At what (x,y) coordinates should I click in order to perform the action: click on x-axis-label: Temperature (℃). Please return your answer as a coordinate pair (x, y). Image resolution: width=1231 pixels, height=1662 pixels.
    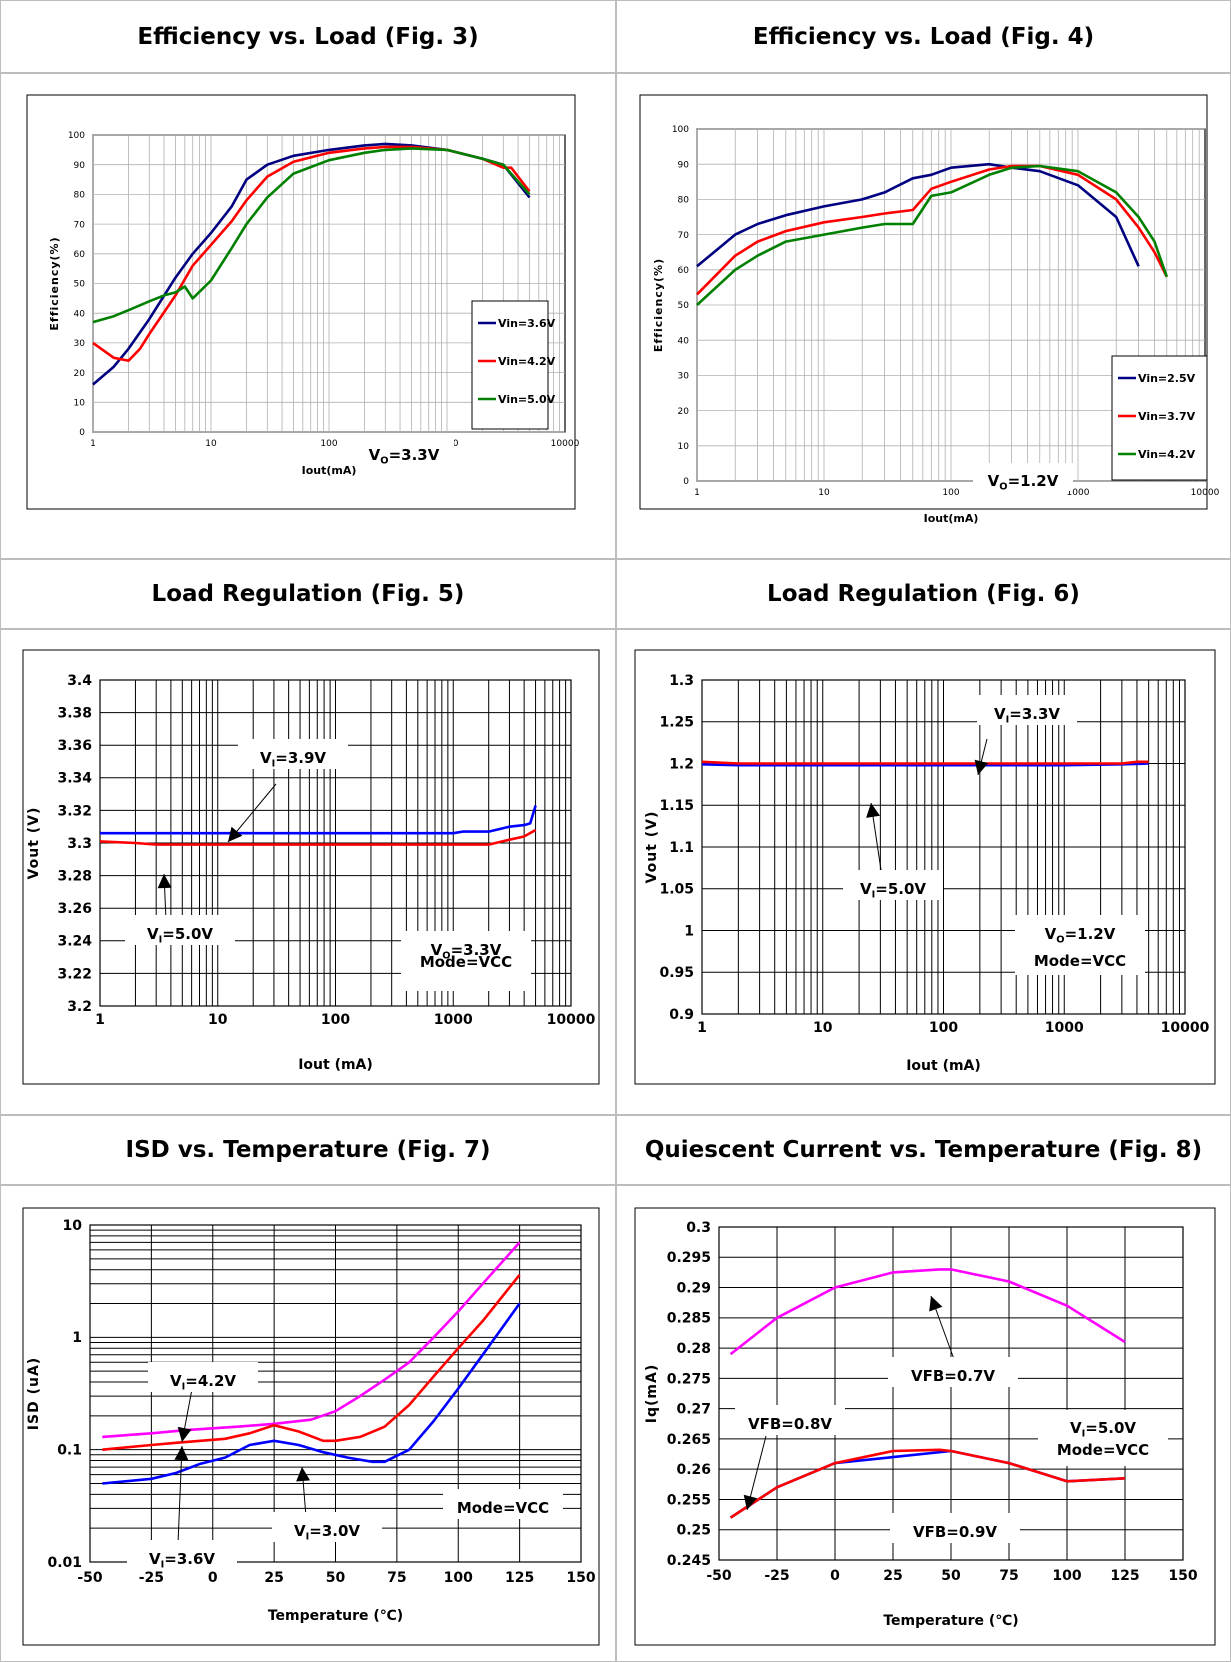
    Looking at the image, I should click on (950, 1621).